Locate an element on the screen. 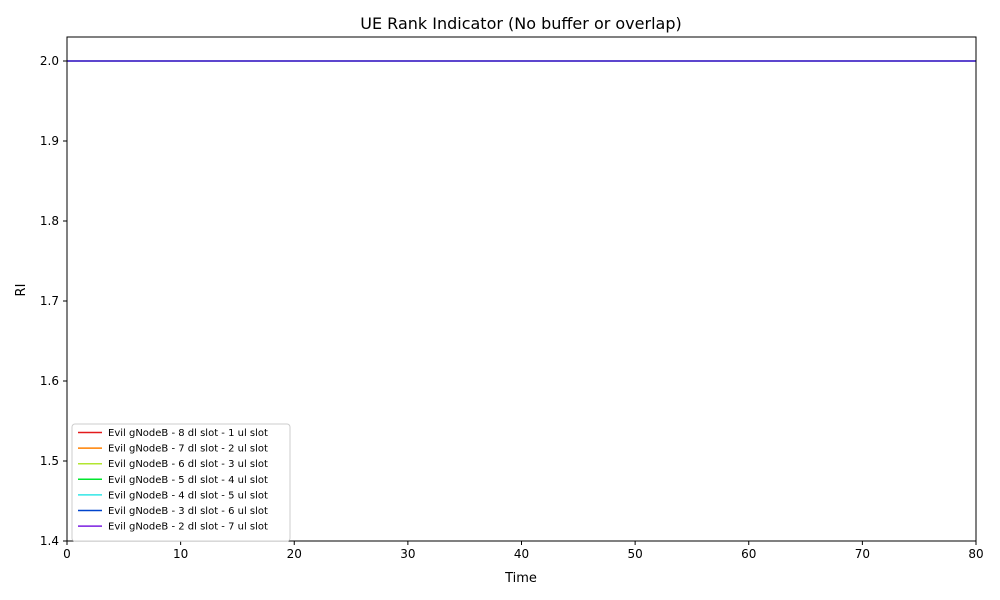 This screenshot has width=1000, height=600. y-tick-label: 1.7 is located at coordinates (49, 301).